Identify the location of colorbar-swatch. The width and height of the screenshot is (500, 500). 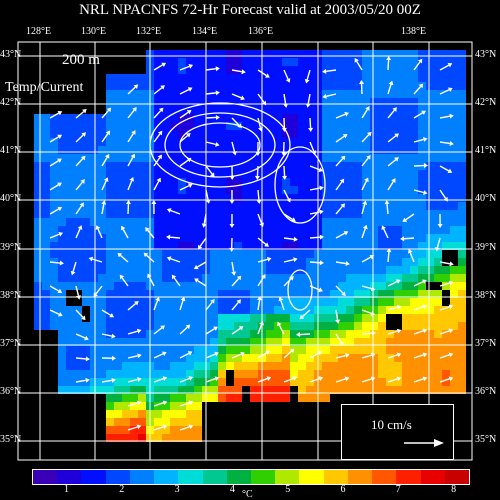
(408, 477).